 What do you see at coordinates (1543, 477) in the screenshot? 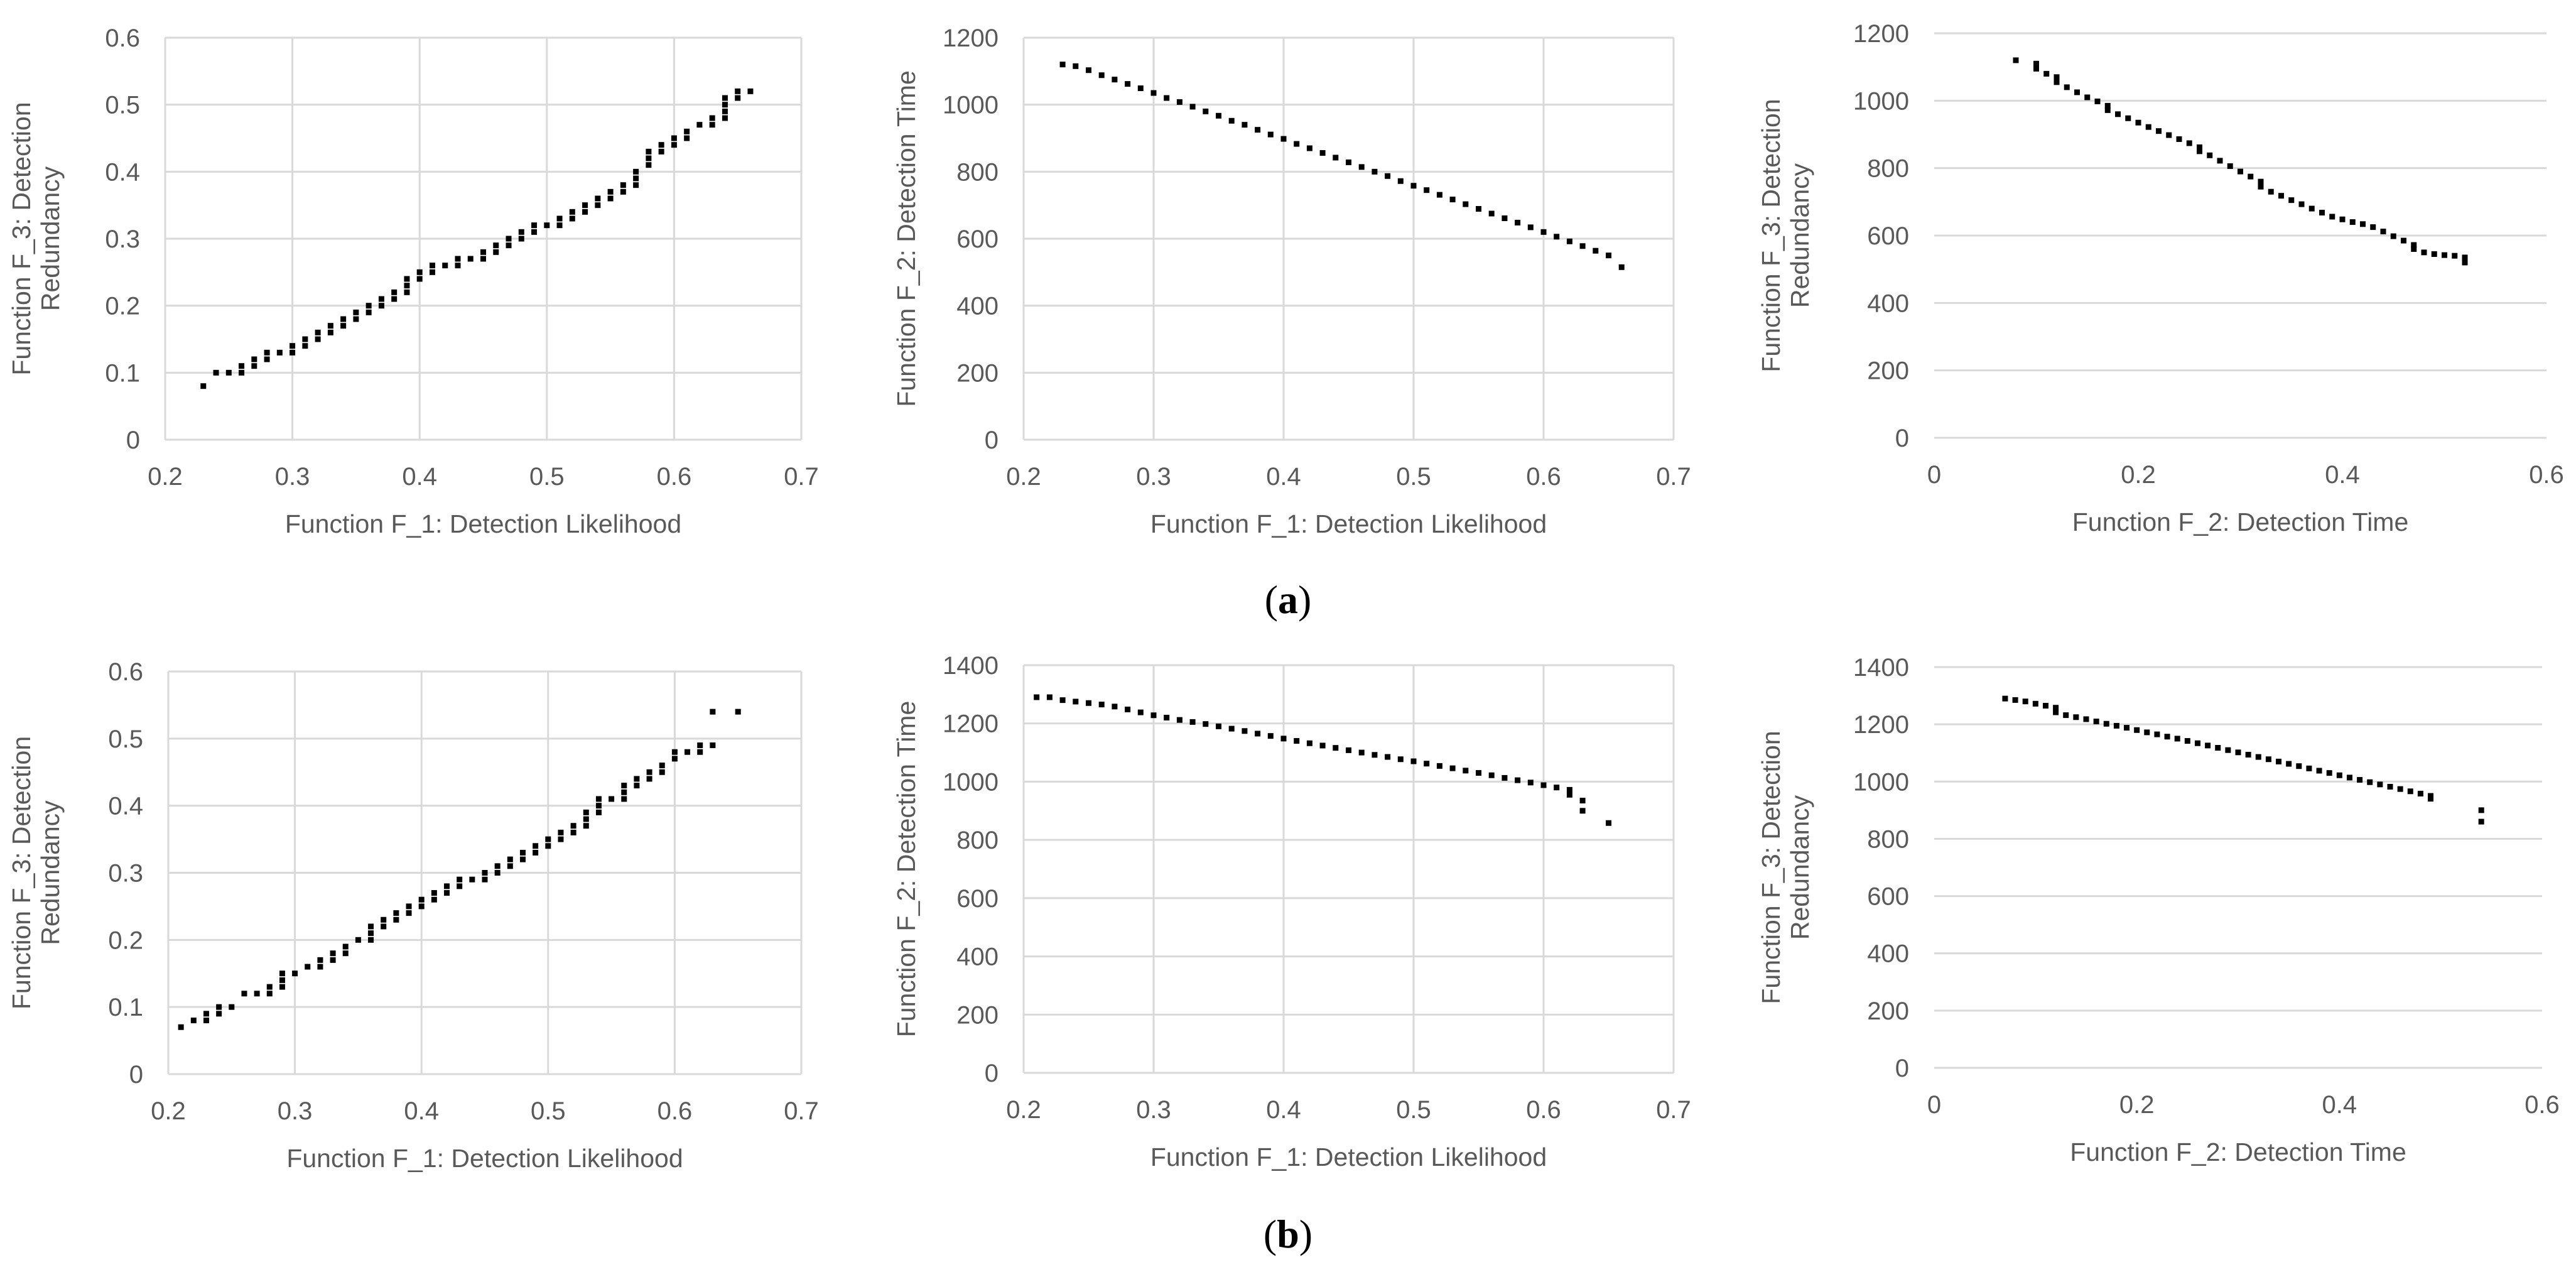
I see `x-tick-label: 0.6` at bounding box center [1543, 477].